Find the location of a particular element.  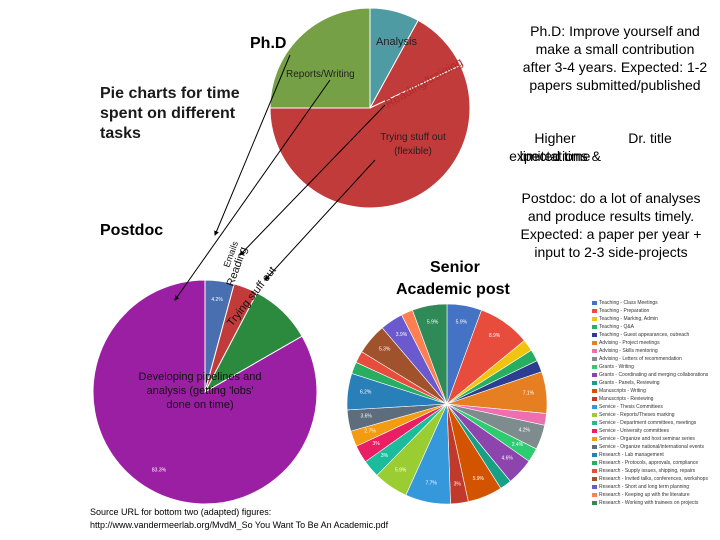

pie-value-label: 7.7% is located at coordinates (431, 483).